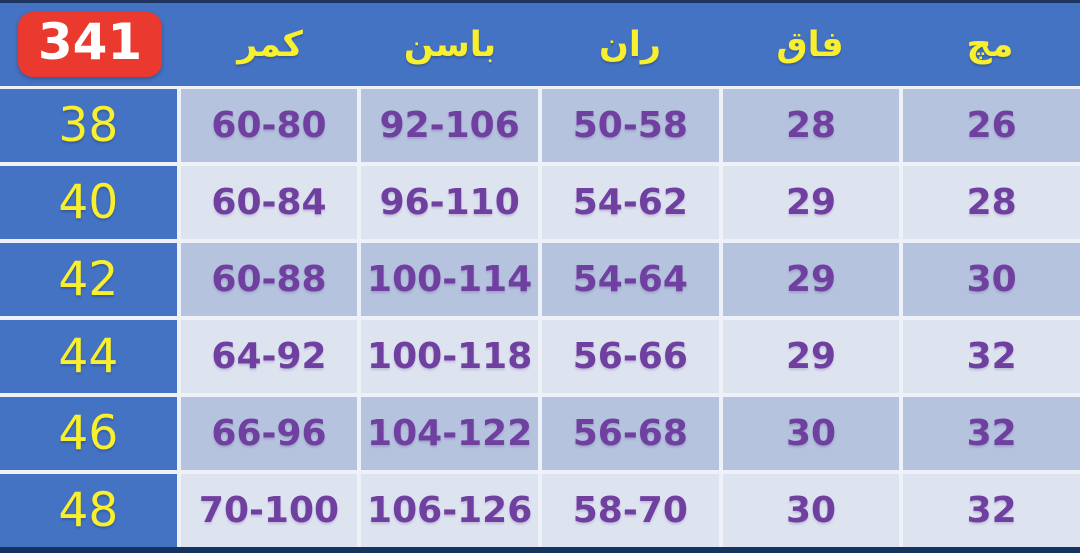  I want to click on column-header: مچ, so click(990, 44).